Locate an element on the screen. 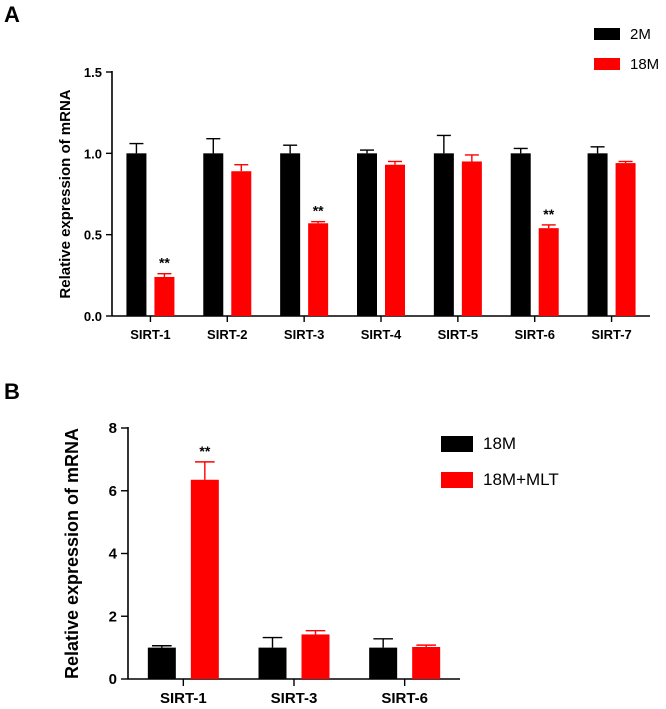 The image size is (666, 709). y-tick-label: 2 is located at coordinates (113, 616).